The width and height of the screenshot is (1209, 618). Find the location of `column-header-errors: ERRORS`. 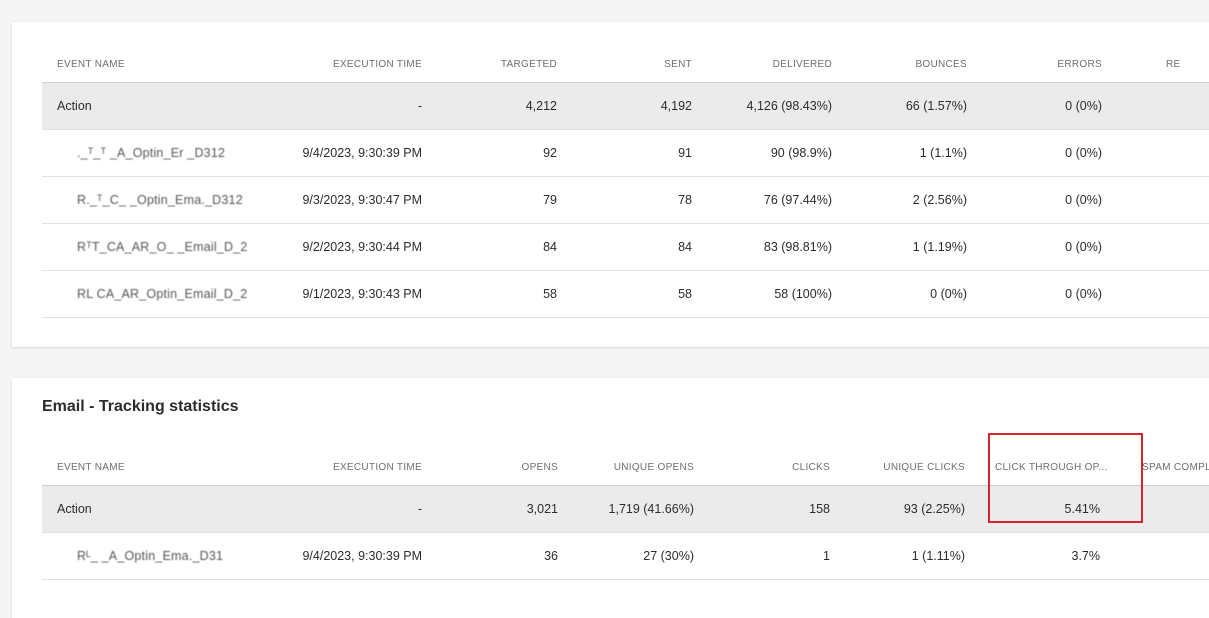

column-header-errors: ERRORS is located at coordinates (1079, 64).